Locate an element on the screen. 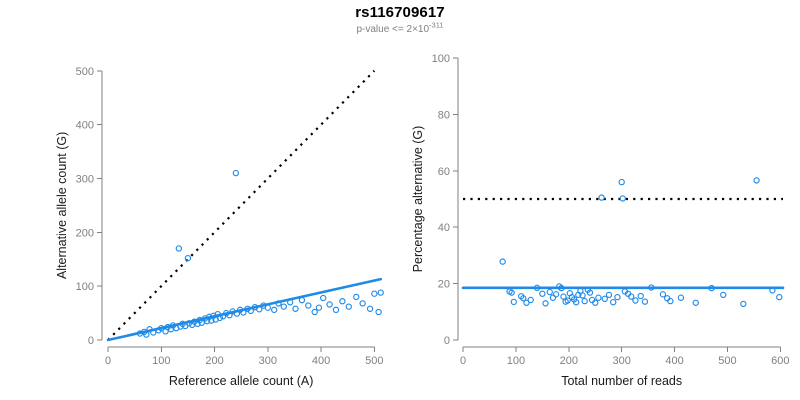 The width and height of the screenshot is (800, 400). y-tick-label: 100 is located at coordinates (441, 59).